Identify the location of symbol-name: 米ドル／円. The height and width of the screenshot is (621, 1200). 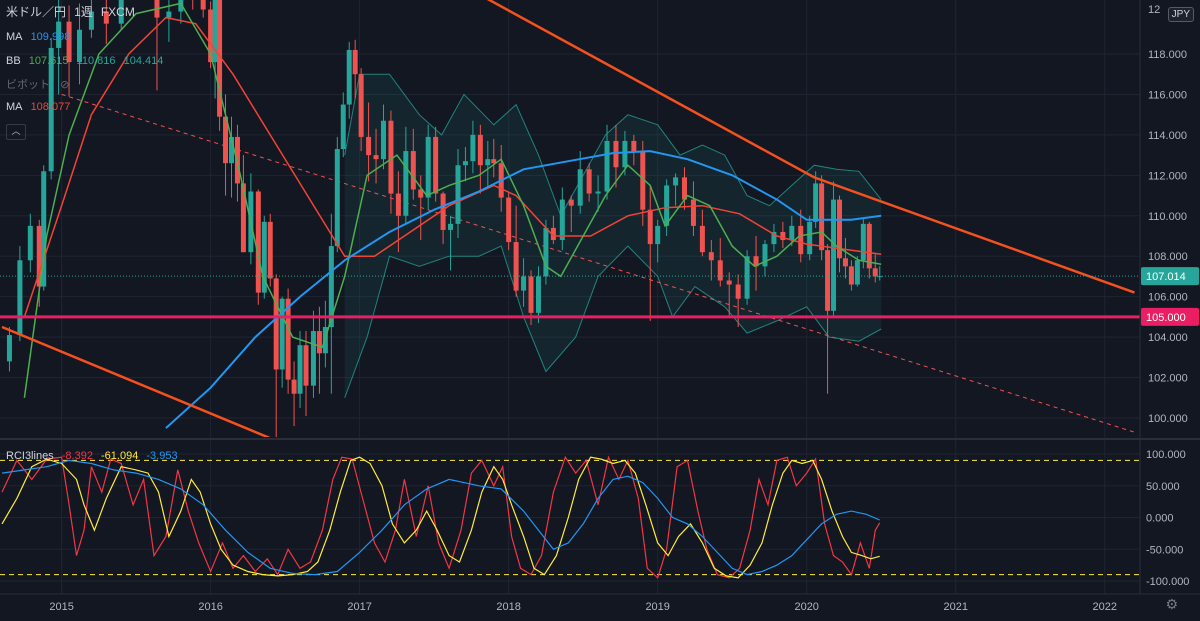
(36, 12).